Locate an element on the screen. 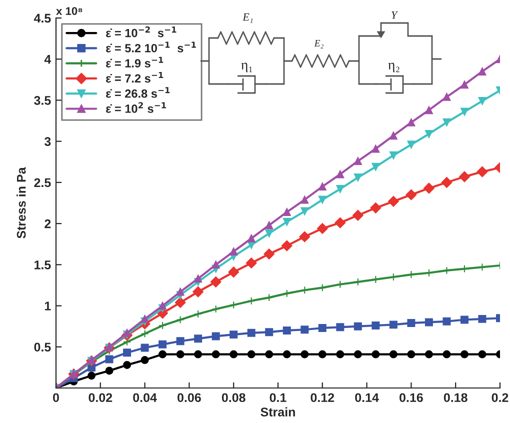 This screenshot has width=510, height=423. legend-label: ε̇ = 1.9 s$^{−1}$ is located at coordinates (135, 62).